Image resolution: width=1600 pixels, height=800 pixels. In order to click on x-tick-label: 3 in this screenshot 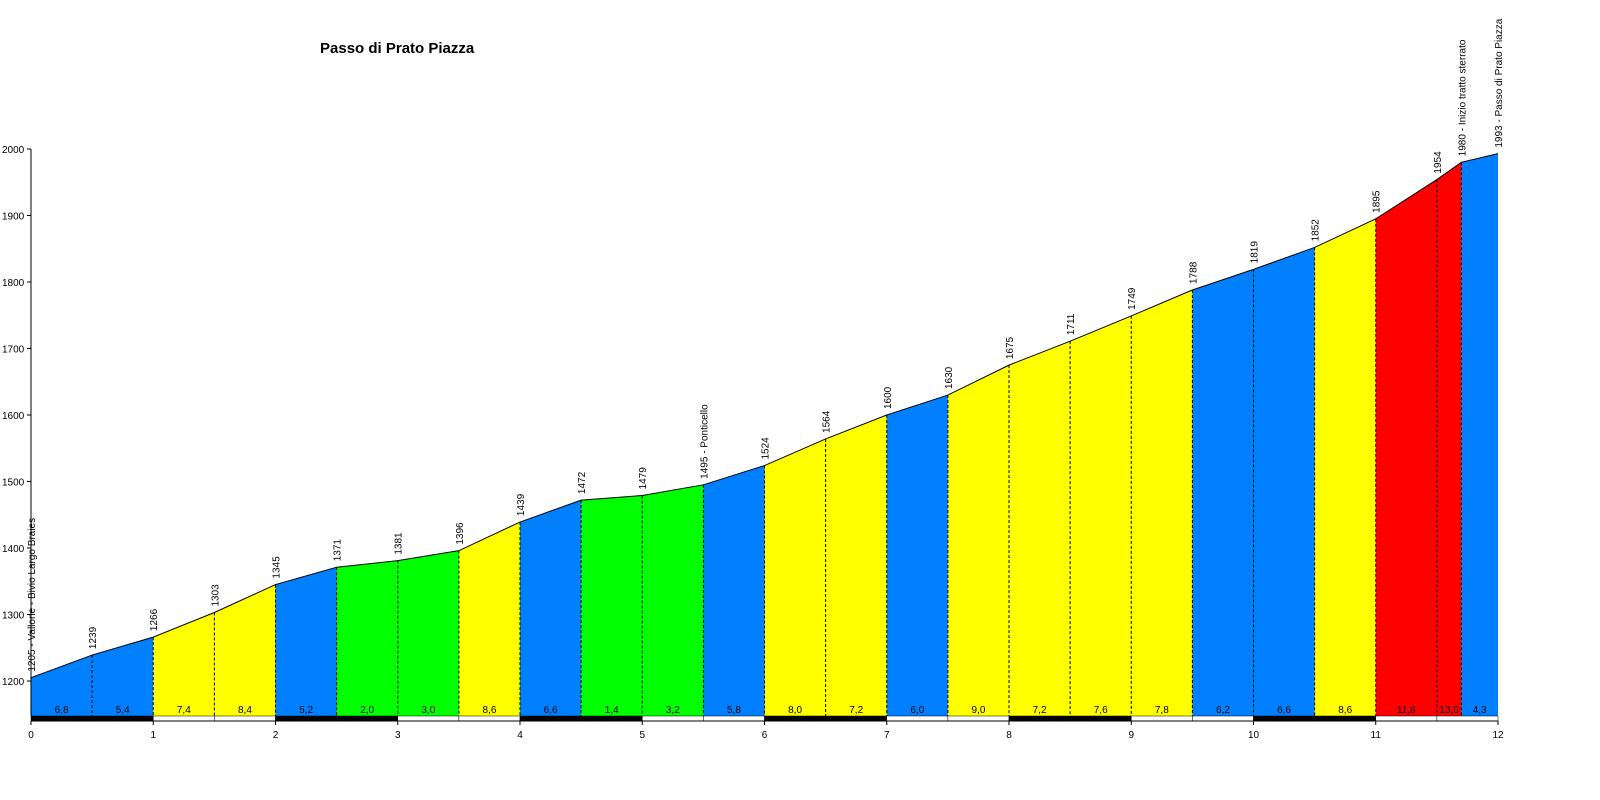, I will do `click(398, 735)`.